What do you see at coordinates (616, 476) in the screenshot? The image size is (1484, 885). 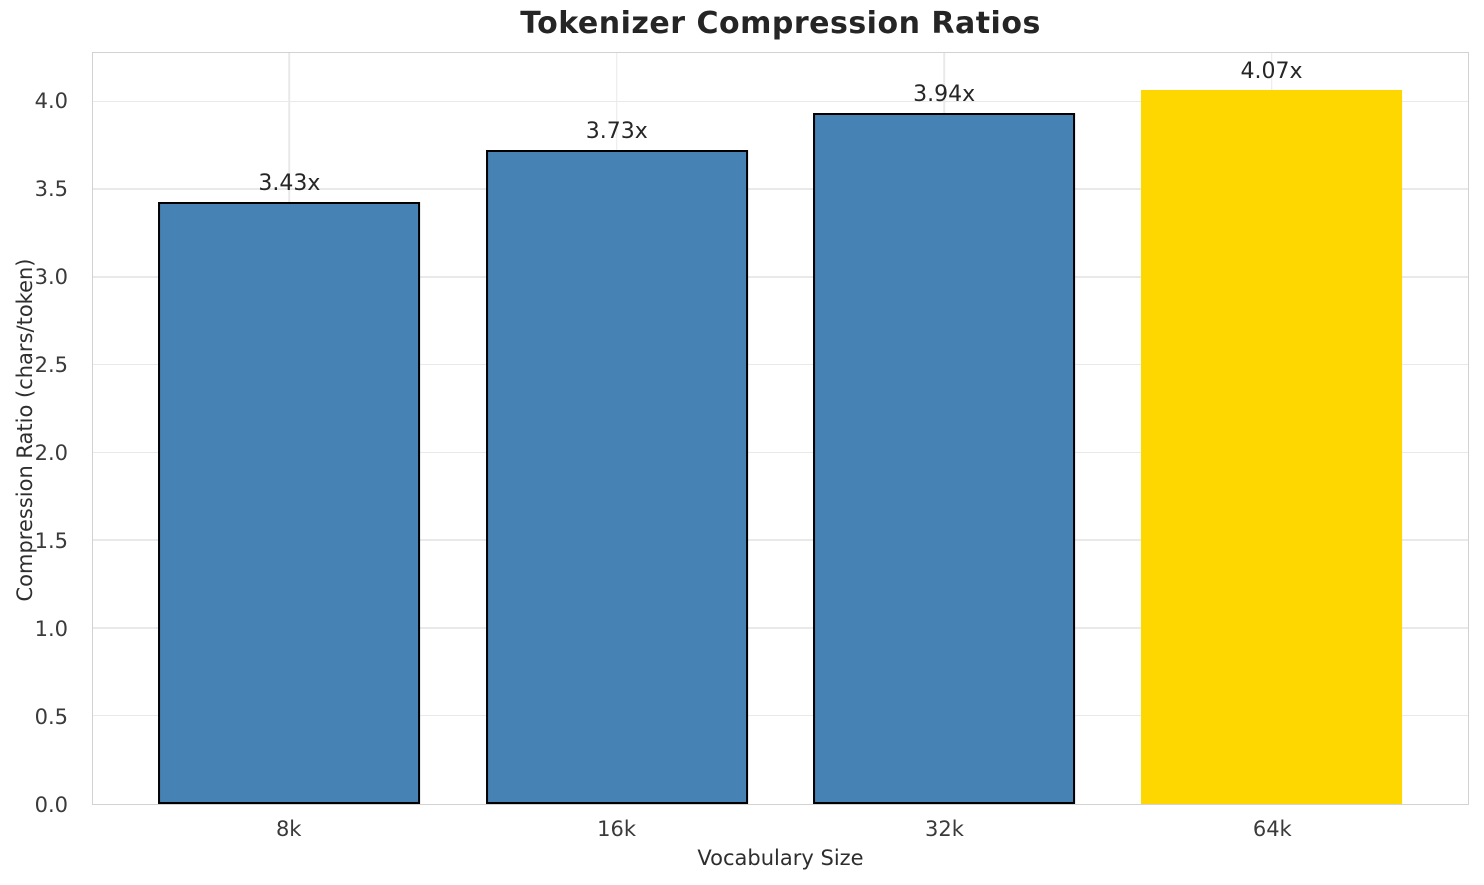 I see `bar-16k` at bounding box center [616, 476].